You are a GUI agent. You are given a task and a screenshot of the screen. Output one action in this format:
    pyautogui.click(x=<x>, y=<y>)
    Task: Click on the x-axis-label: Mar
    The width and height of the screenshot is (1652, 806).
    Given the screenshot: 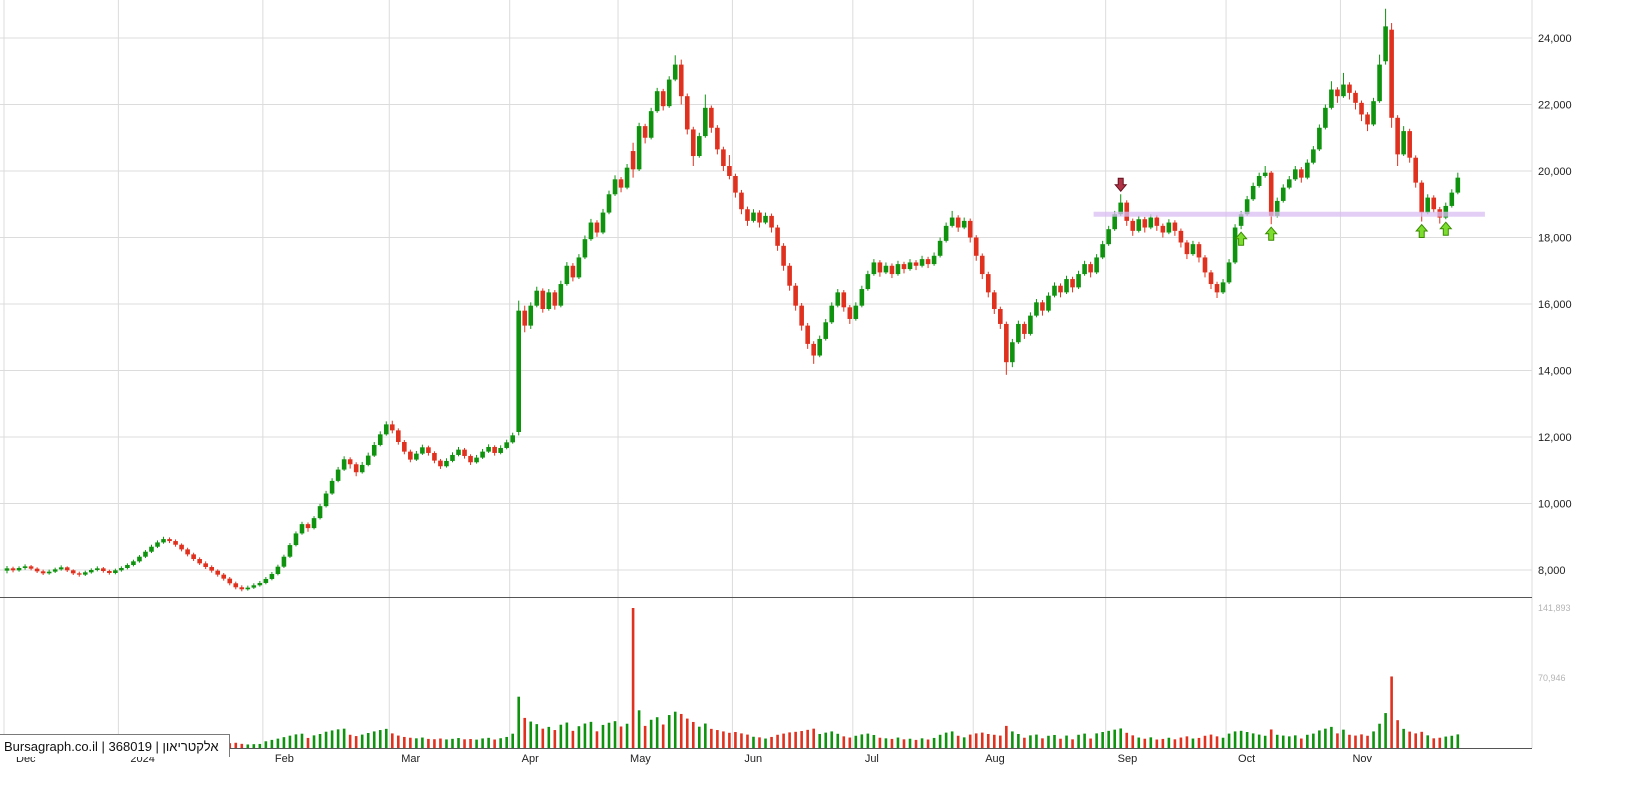 What is the action you would take?
    pyautogui.click(x=410, y=759)
    